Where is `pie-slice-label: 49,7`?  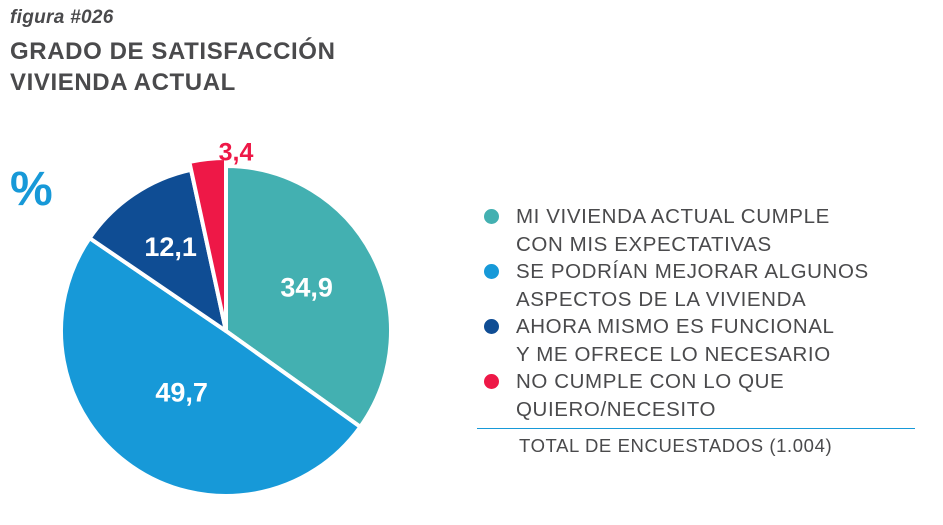
pie-slice-label: 49,7 is located at coordinates (181, 393).